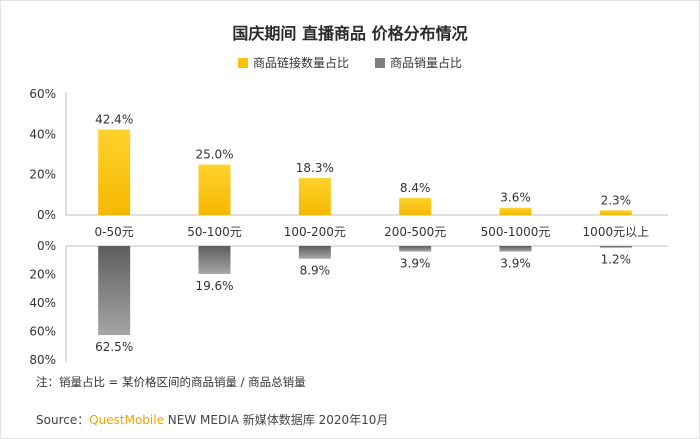 The width and height of the screenshot is (700, 439). What do you see at coordinates (380, 62) in the screenshot?
I see `legend-swatch-sales` at bounding box center [380, 62].